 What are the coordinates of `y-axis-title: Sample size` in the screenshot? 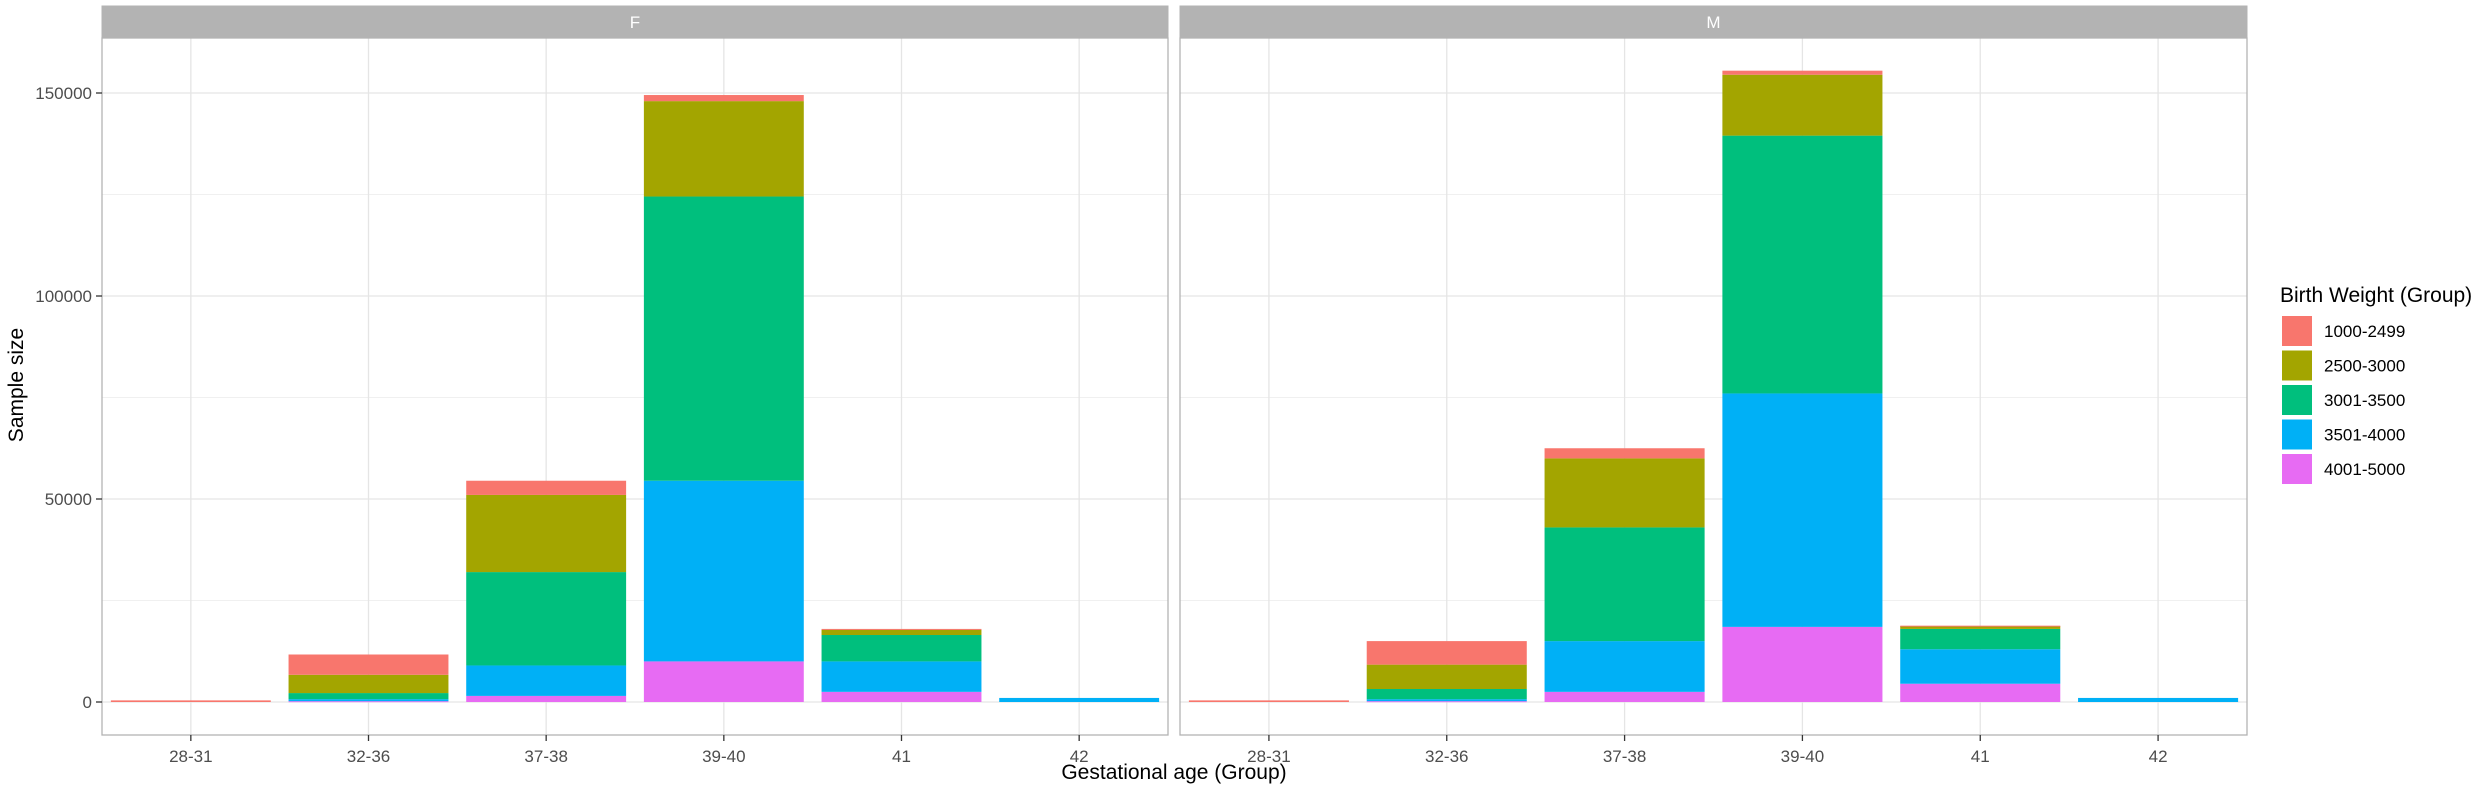 It's located at (16, 385).